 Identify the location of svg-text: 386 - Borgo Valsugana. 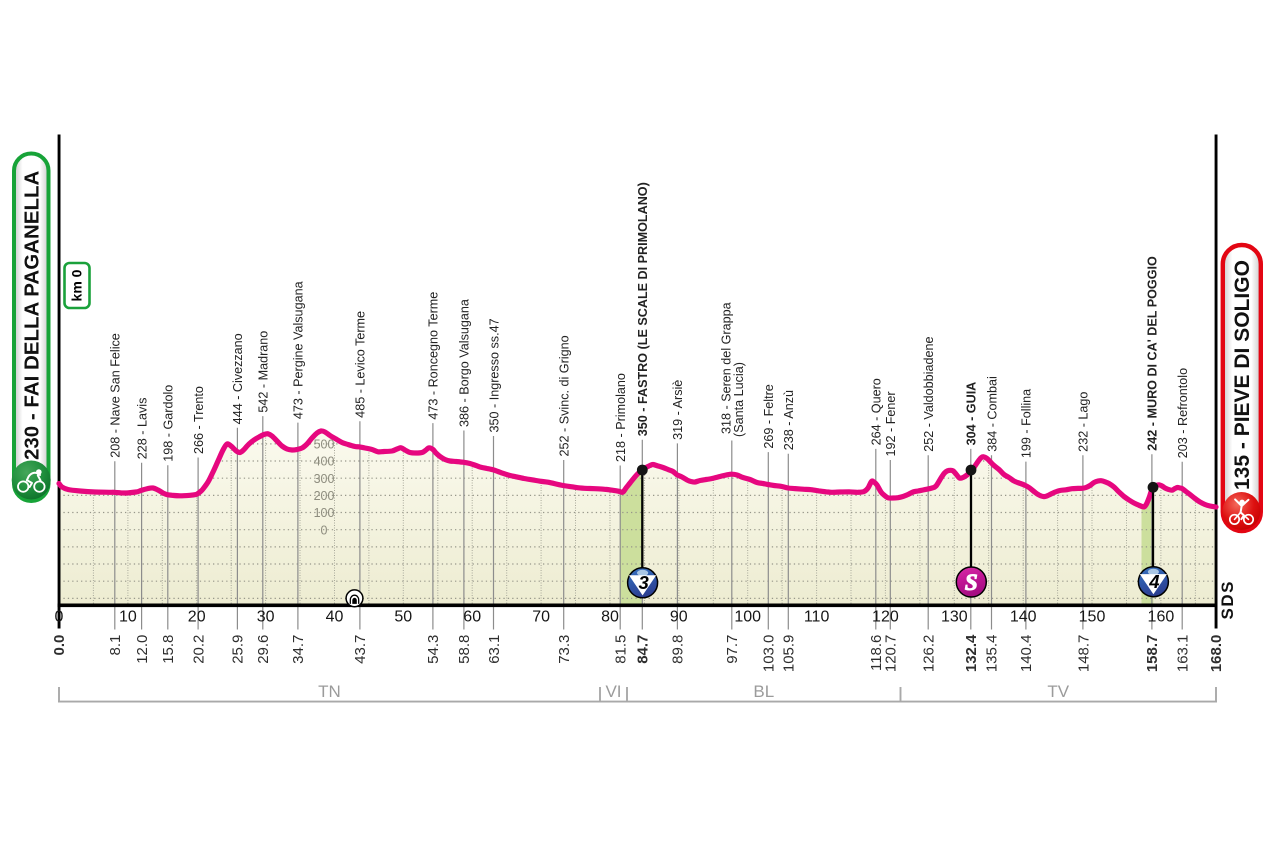
(465, 363).